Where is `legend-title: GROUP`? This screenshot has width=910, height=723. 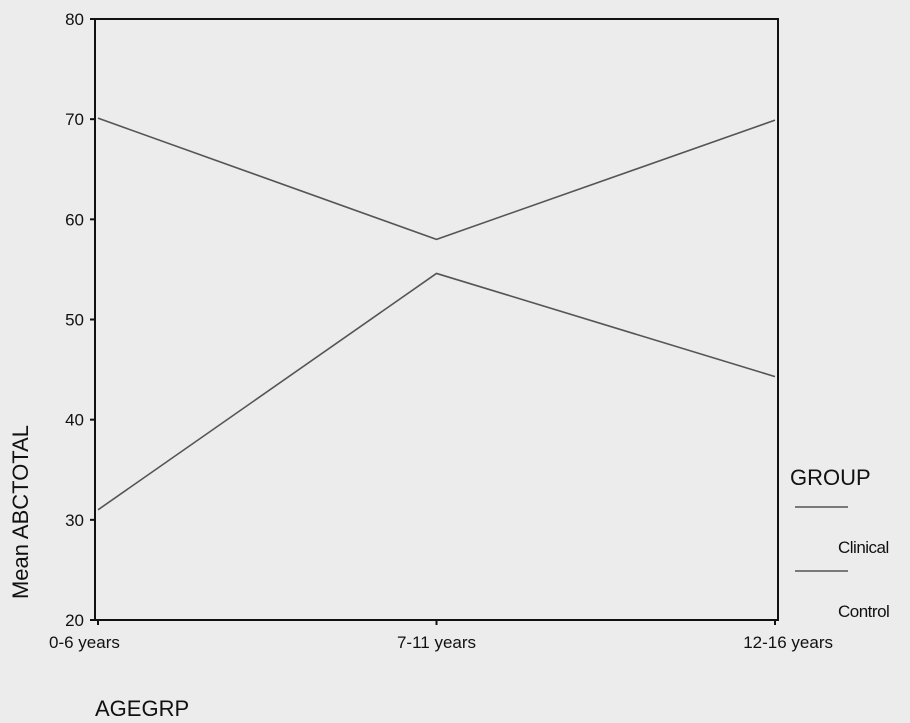 legend-title: GROUP is located at coordinates (830, 477).